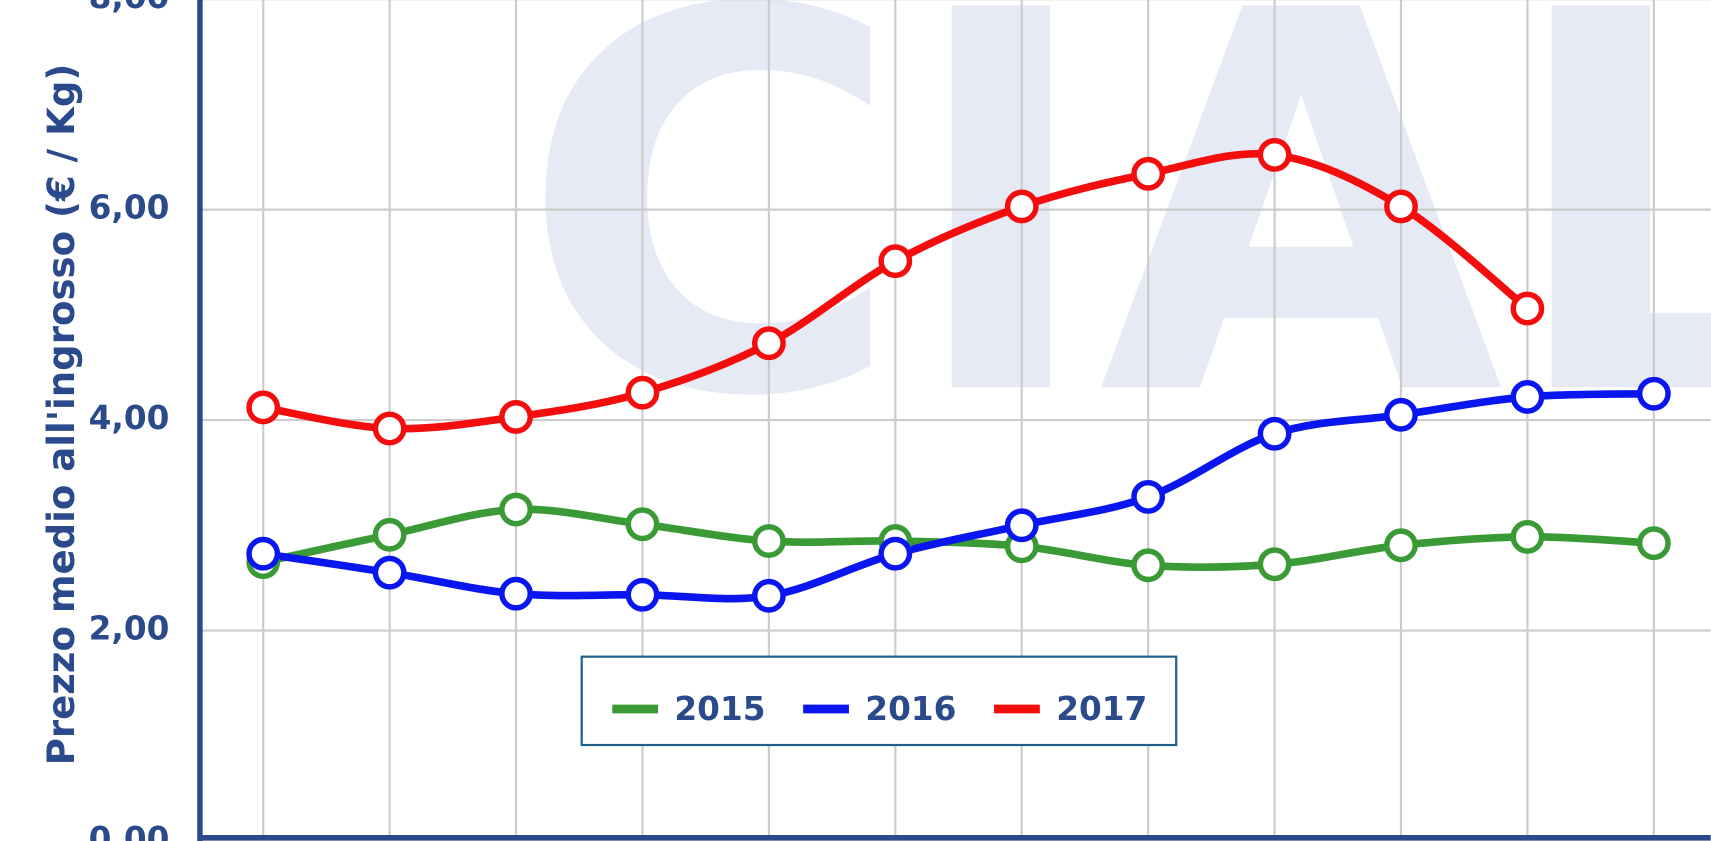 The height and width of the screenshot is (841, 1711). I want to click on y-tick-label: 8,00, so click(129, 8).